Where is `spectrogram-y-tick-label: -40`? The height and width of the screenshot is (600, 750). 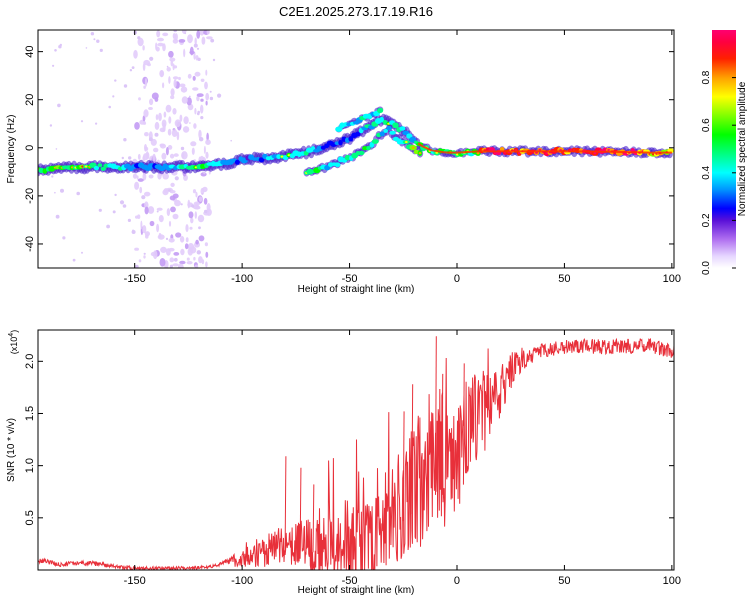
spectrogram-y-tick-label: -40 is located at coordinates (30, 244).